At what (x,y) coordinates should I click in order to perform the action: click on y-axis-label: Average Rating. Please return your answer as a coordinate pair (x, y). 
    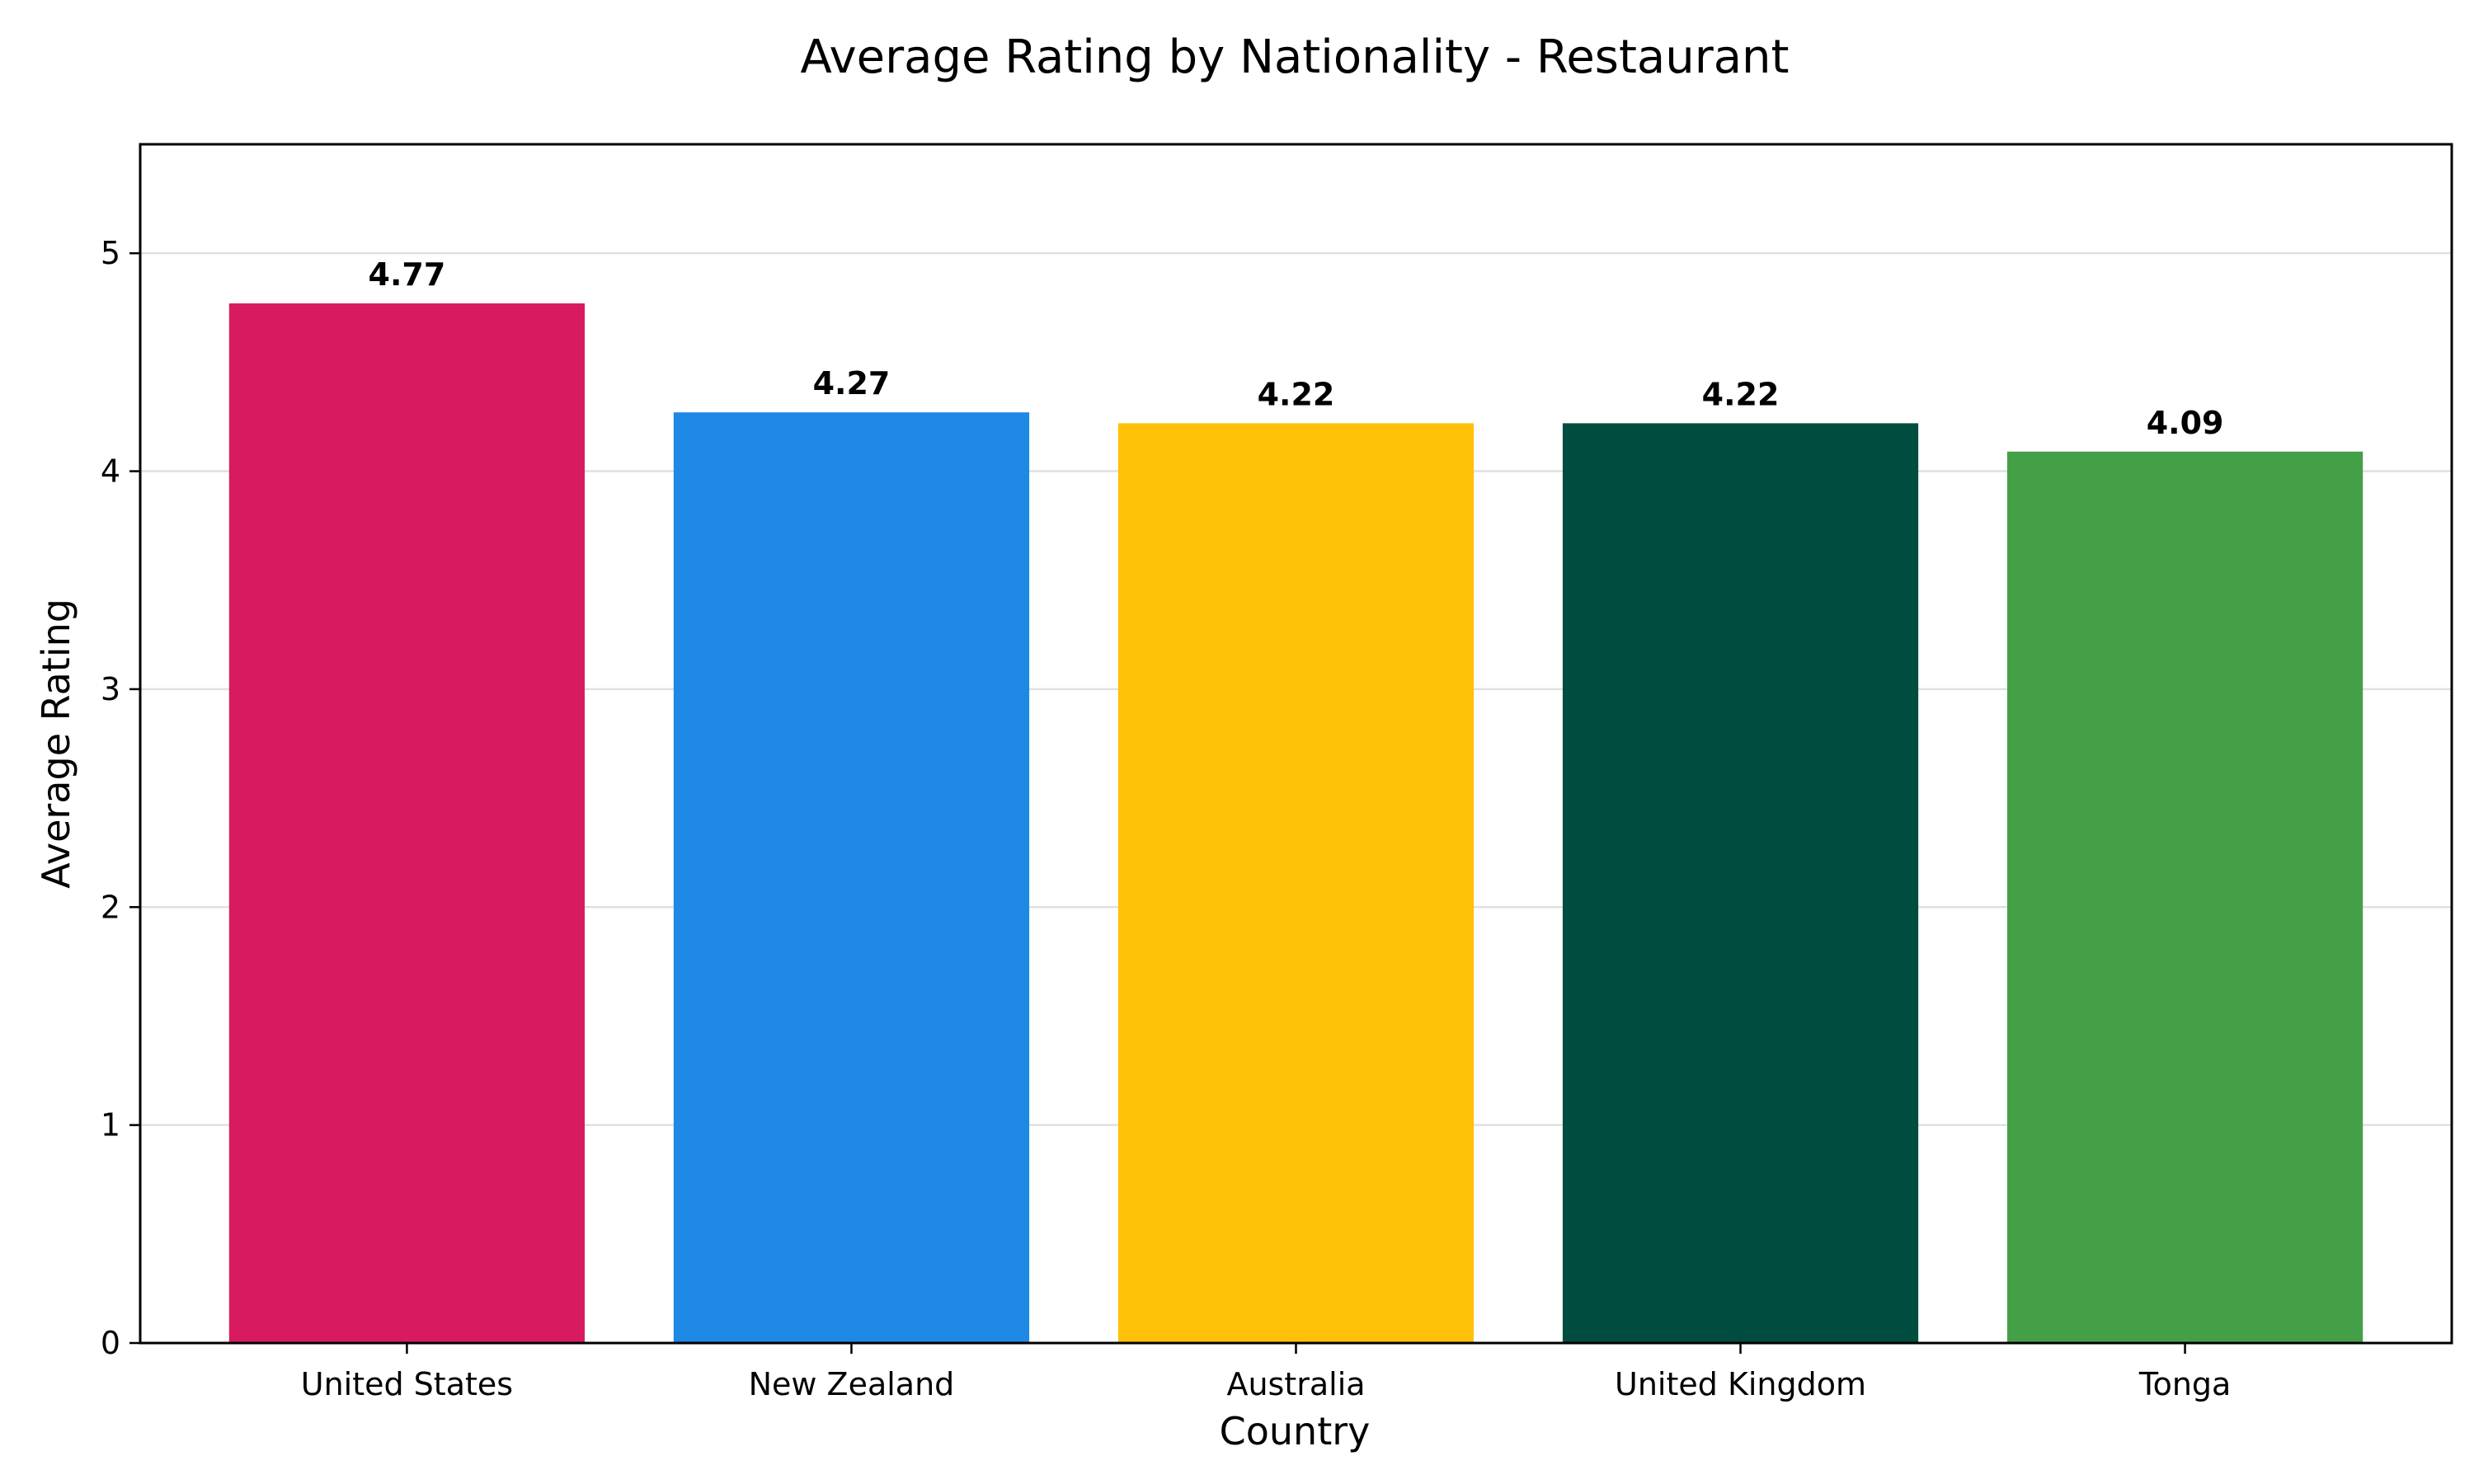
    Looking at the image, I should click on (56, 744).